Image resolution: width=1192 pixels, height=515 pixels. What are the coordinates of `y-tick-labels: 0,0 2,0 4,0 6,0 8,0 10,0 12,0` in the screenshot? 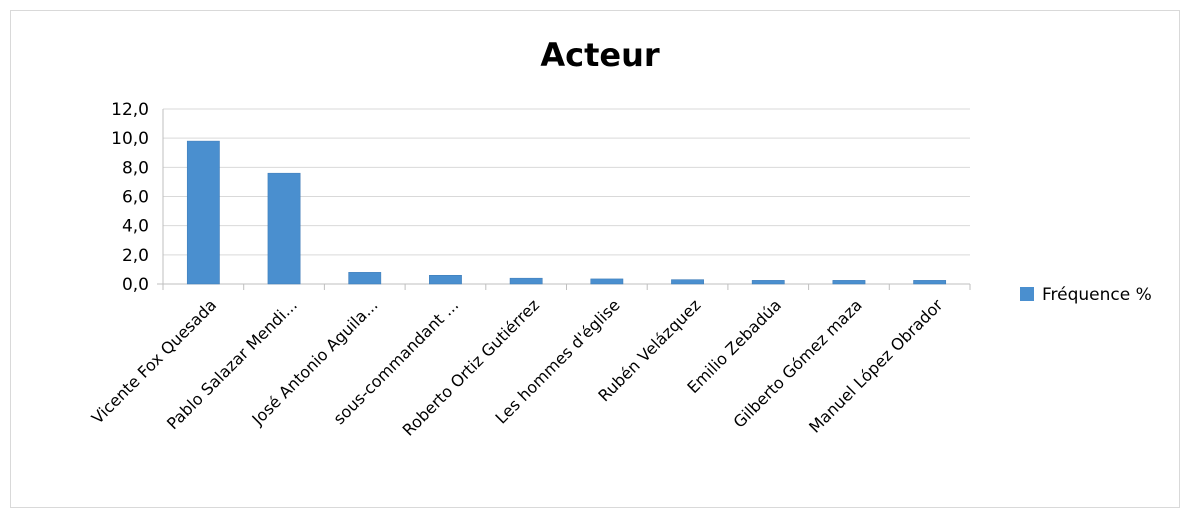 It's located at (130, 197).